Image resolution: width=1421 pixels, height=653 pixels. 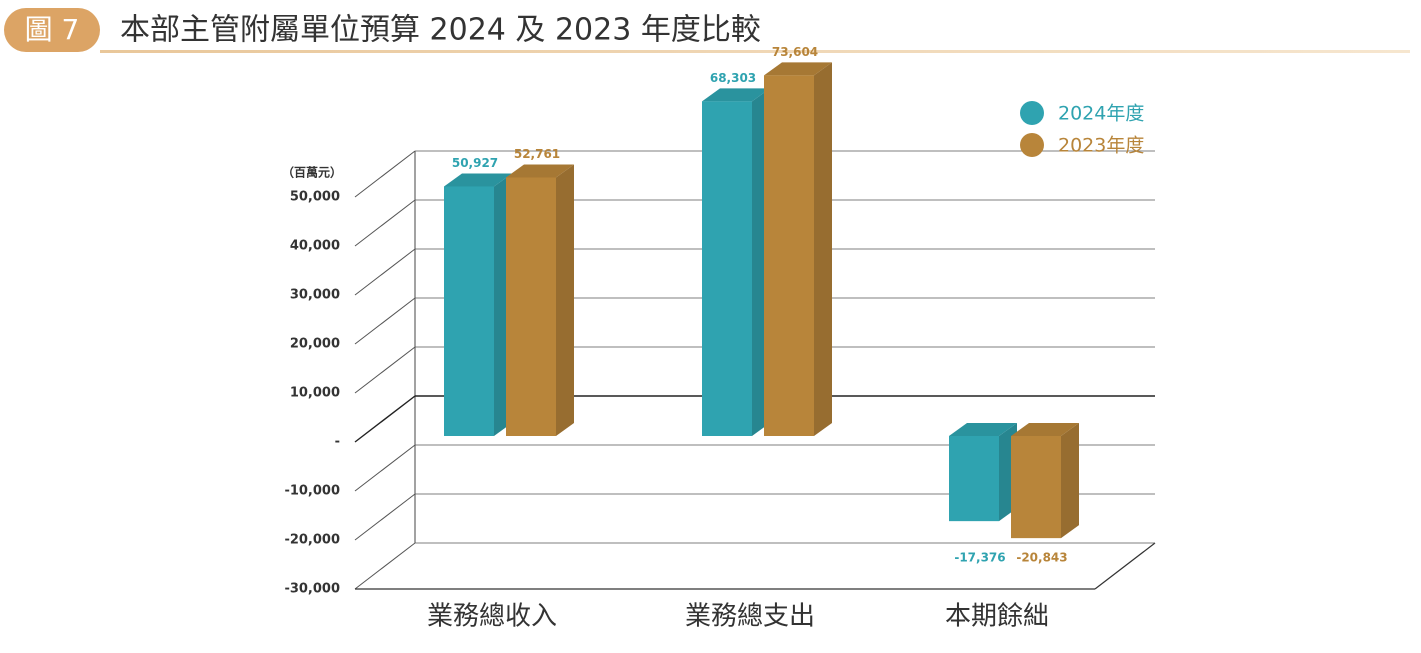 I want to click on x-tick-label: 本期餘絀, so click(x=997, y=617).